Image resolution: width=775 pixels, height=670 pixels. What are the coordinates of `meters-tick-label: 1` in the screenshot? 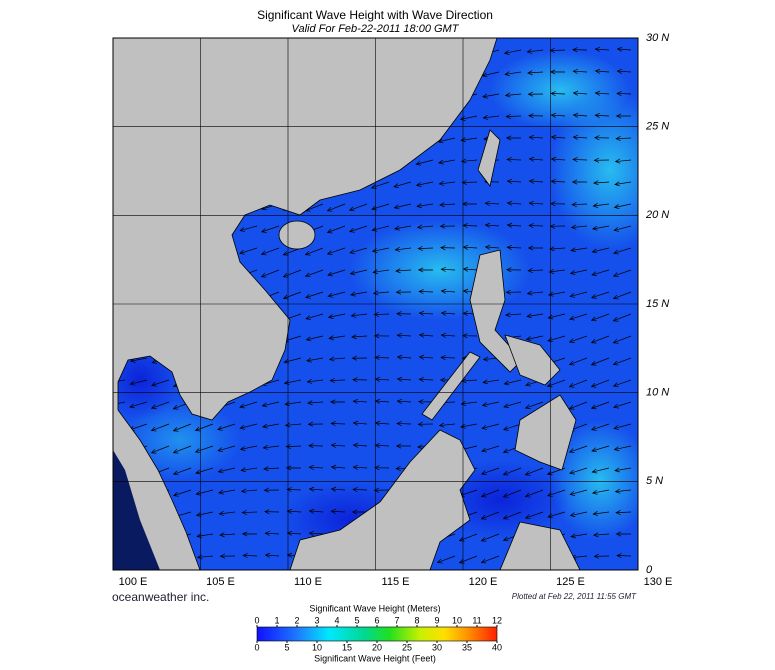 It's located at (276, 620).